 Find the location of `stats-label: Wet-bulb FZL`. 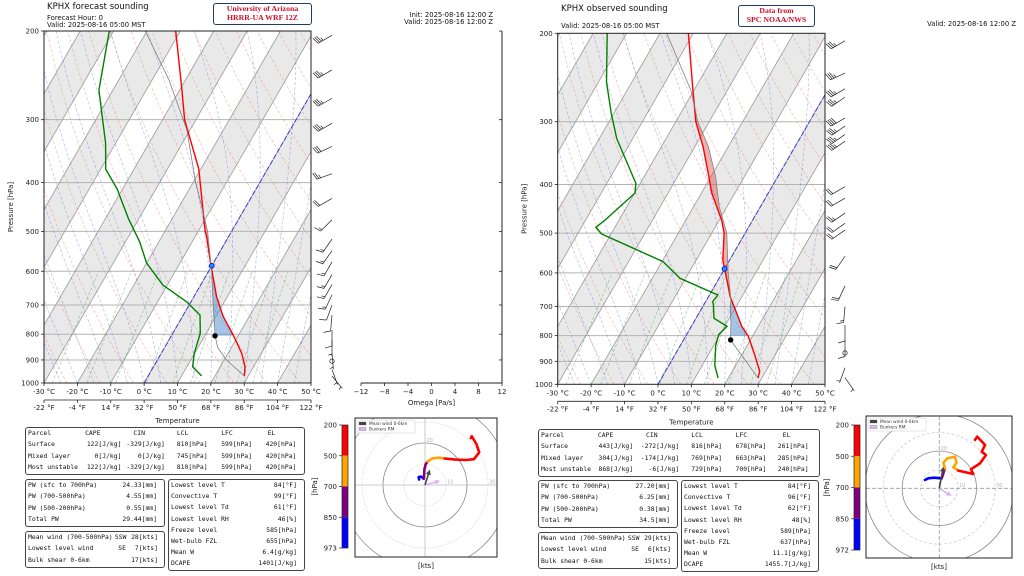

stats-label: Wet-bulb FZL is located at coordinates (707, 541).